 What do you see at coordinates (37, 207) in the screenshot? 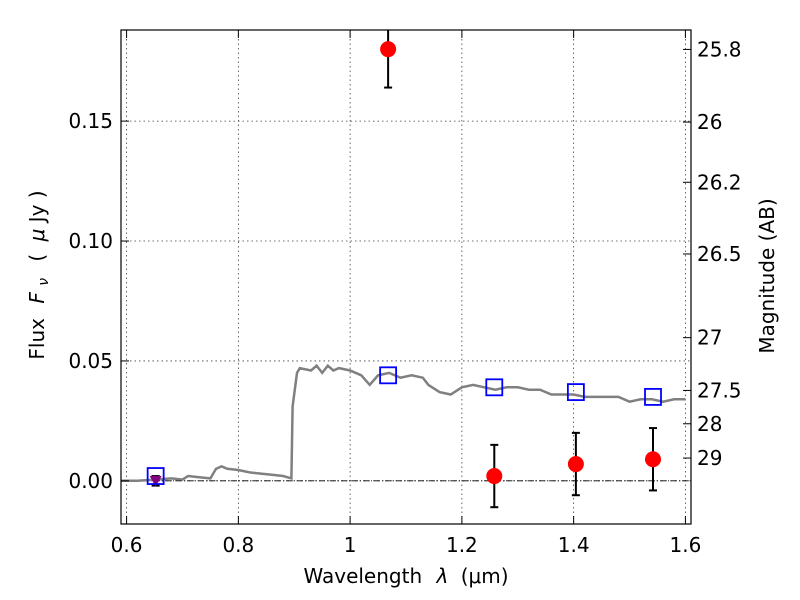
I see `y-axis-label-unit-rest: Jy )` at bounding box center [37, 207].